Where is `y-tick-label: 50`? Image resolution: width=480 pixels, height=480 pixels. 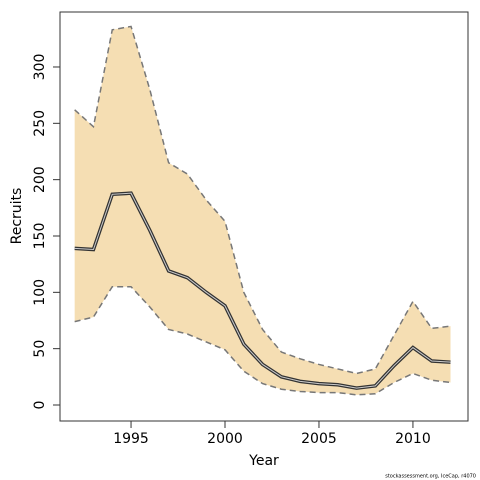
y-tick-label: 50 is located at coordinates (40, 349).